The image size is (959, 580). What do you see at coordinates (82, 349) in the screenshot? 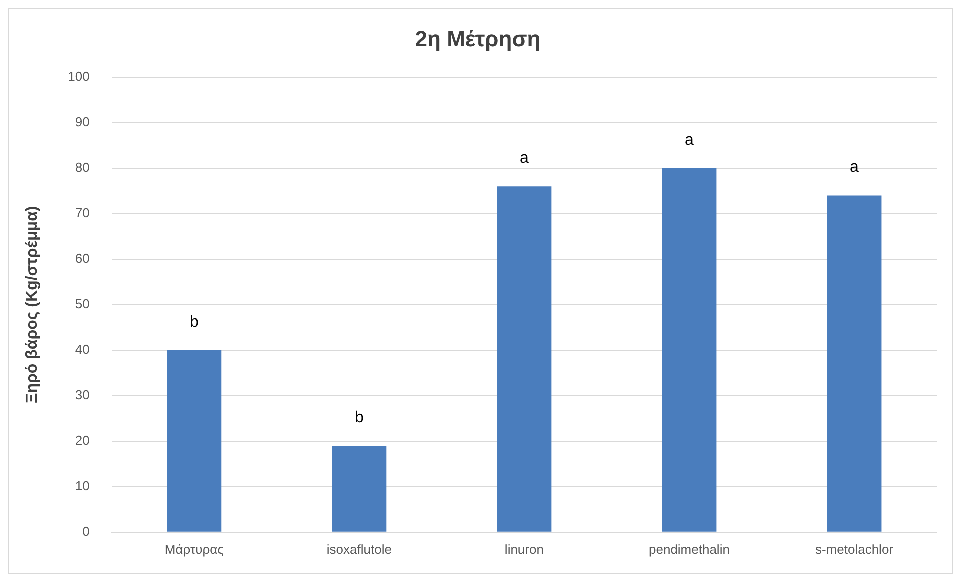
I see `y-tick-label: 40` at bounding box center [82, 349].